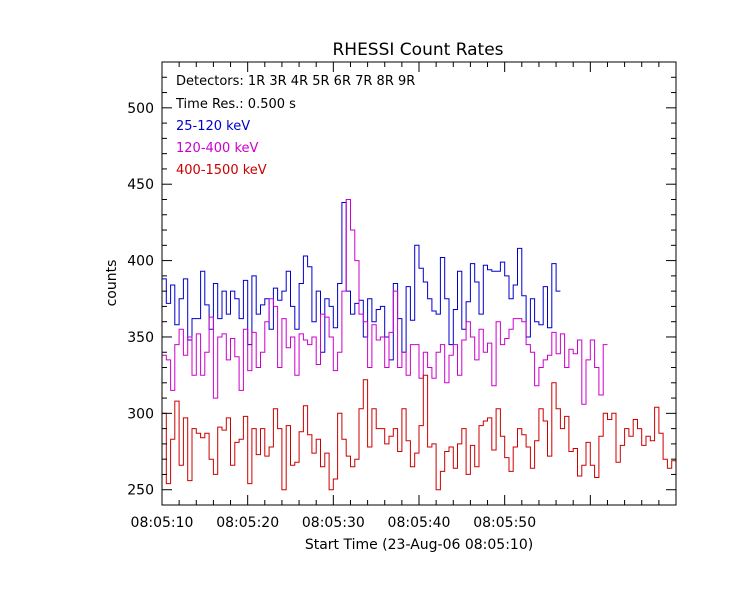  Describe the element at coordinates (140, 414) in the screenshot. I see `y-tick-label: 300` at that location.